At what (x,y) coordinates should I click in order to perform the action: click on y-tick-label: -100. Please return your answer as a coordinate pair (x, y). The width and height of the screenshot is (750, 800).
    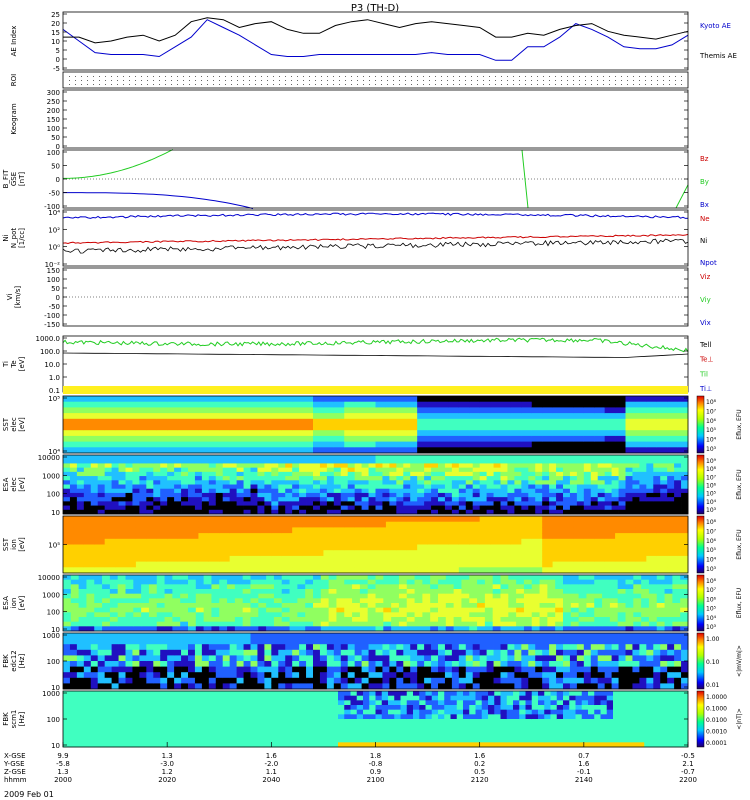
    Looking at the image, I should click on (52, 207).